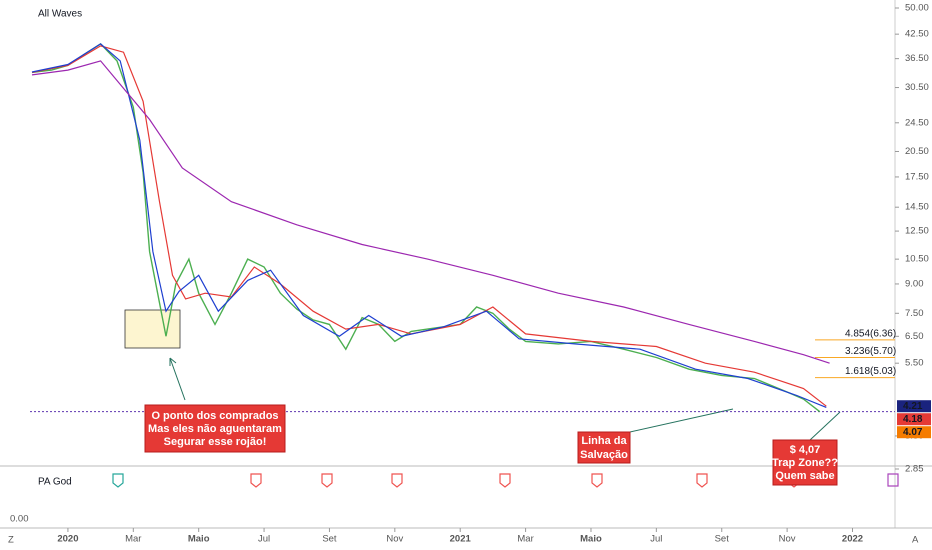 The width and height of the screenshot is (932, 550). What do you see at coordinates (917, 34) in the screenshot?
I see `y-tick-label: 42.50` at bounding box center [917, 34].